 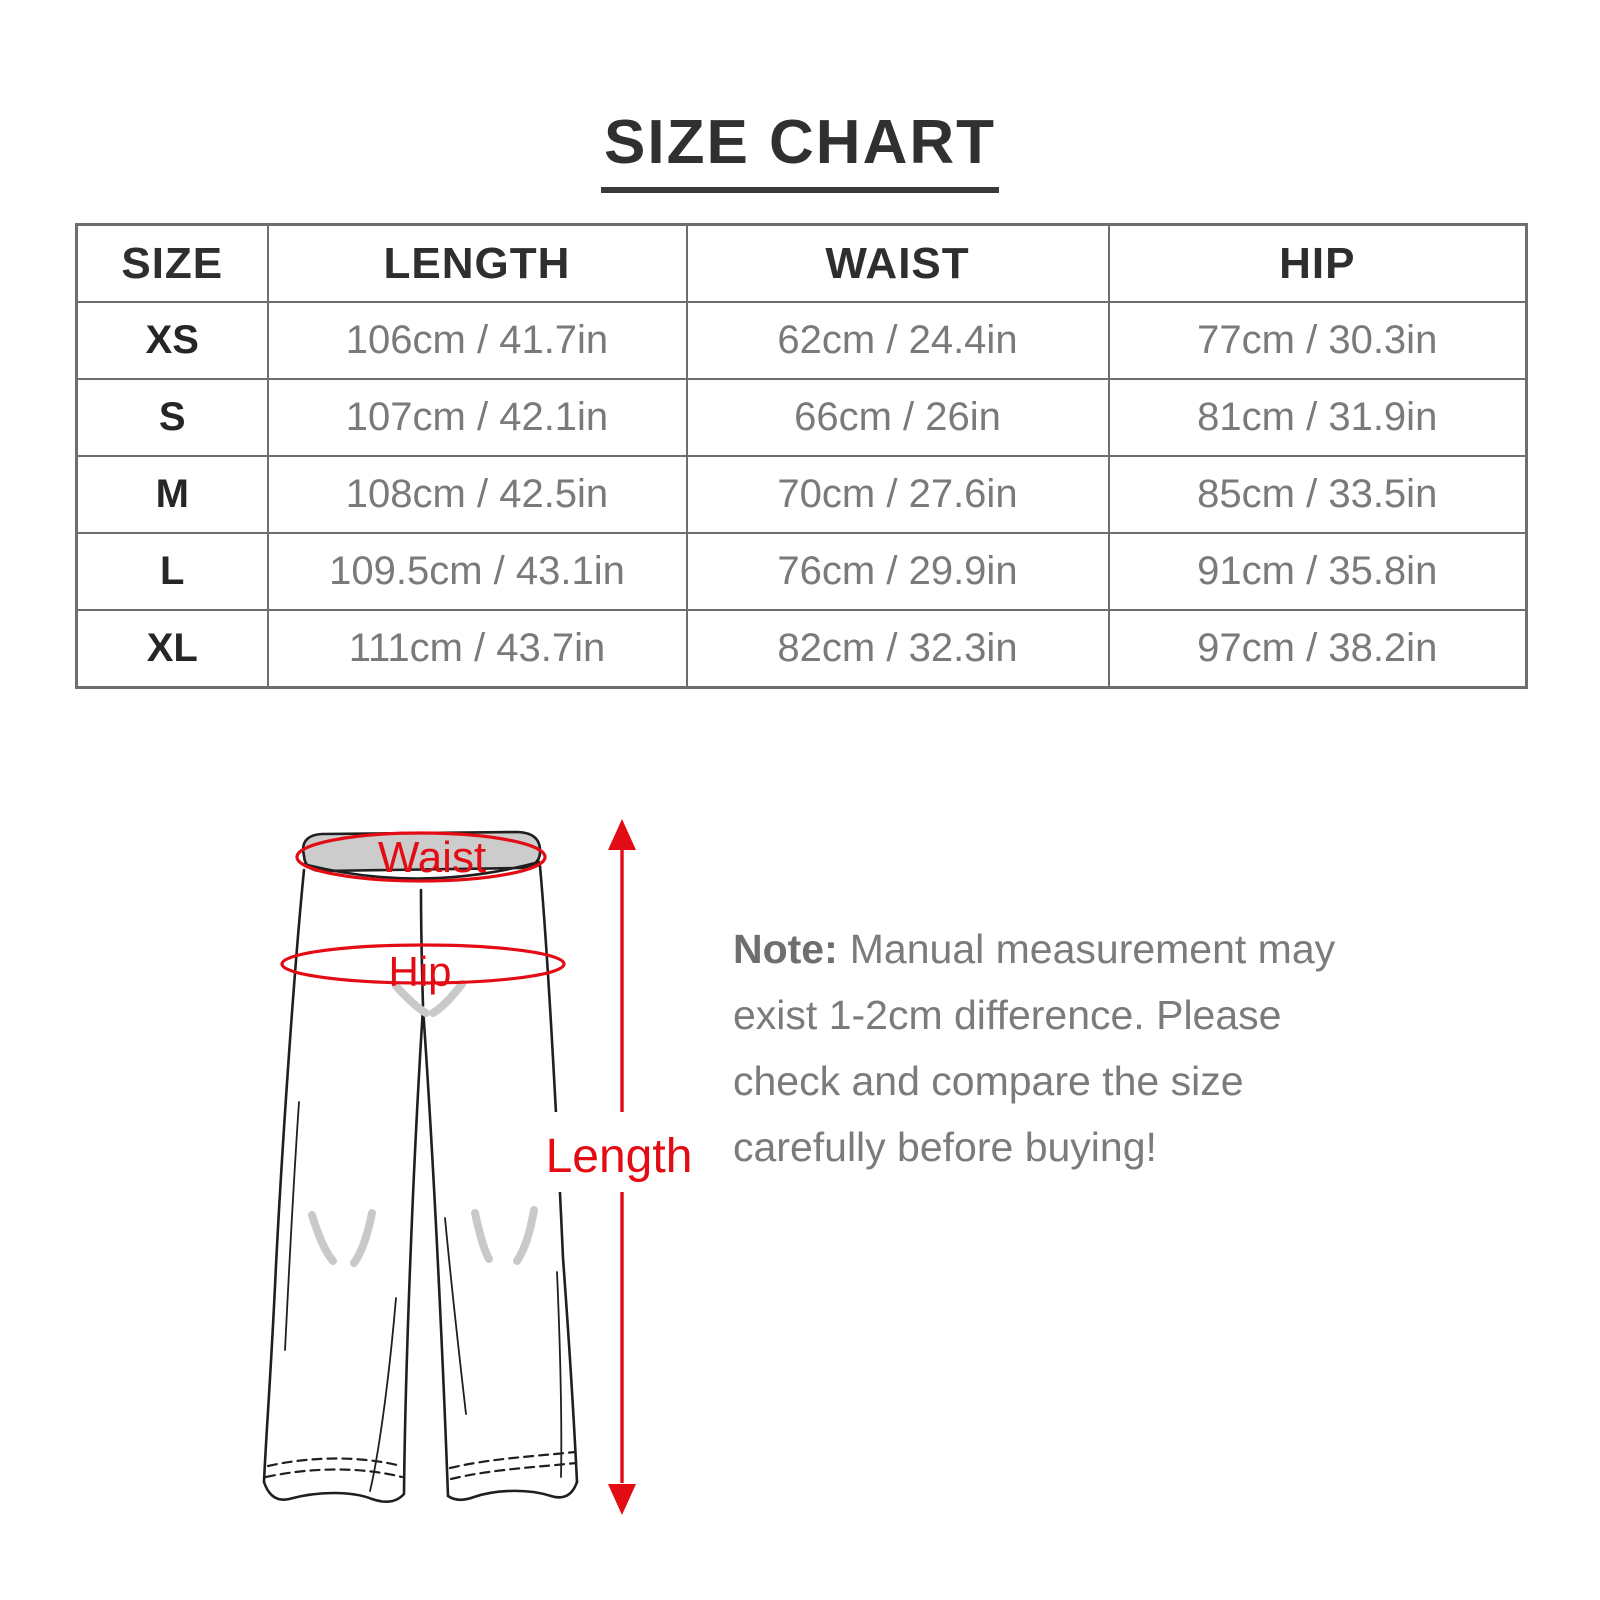 What do you see at coordinates (432, 857) in the screenshot?
I see `waist-label: Waist` at bounding box center [432, 857].